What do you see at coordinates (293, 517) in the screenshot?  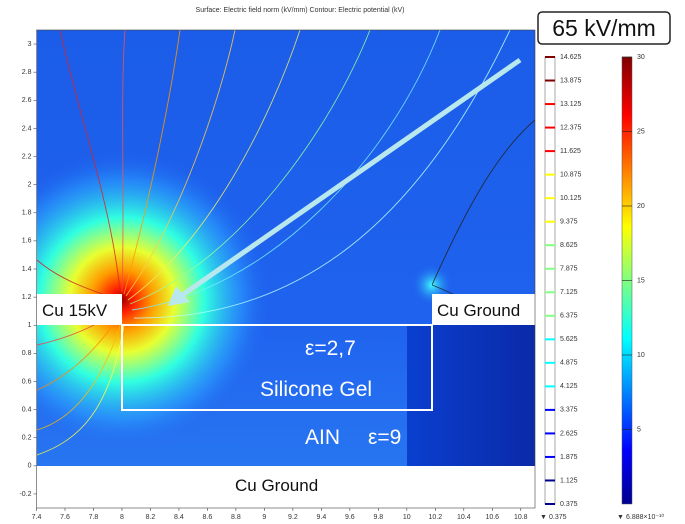 I see `x-tick-label: 9.2` at bounding box center [293, 517].